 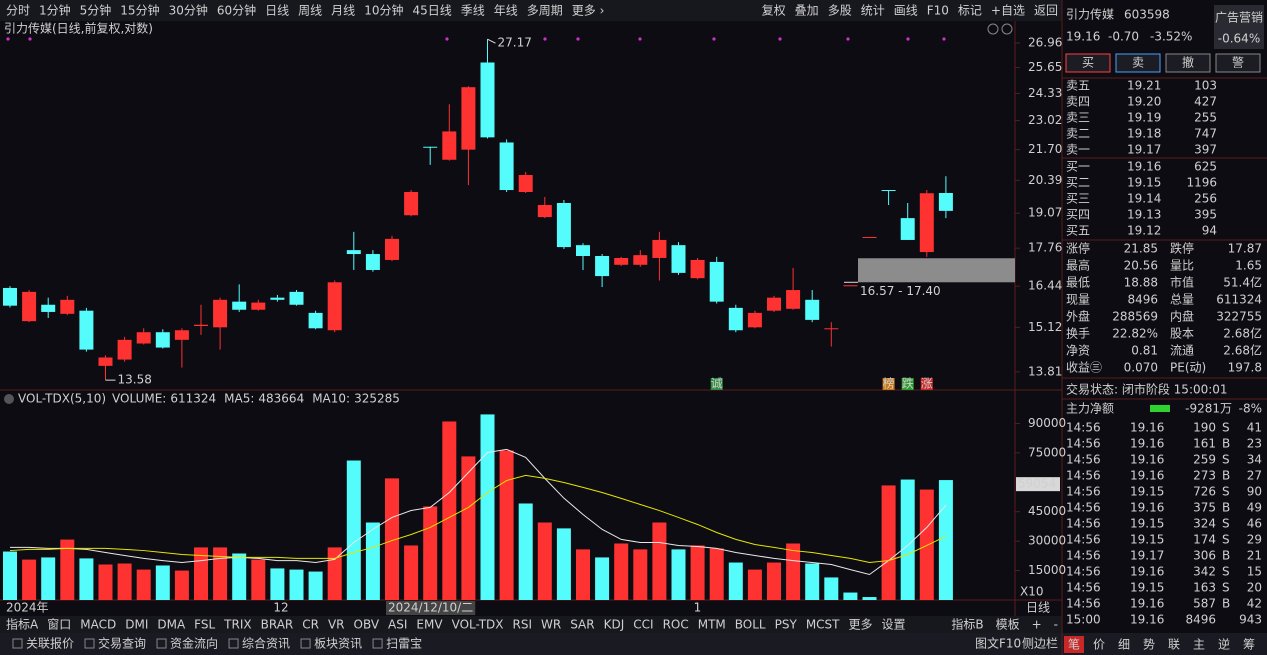 What do you see at coordinates (343, 11) in the screenshot?
I see `period-tab: 月线` at bounding box center [343, 11].